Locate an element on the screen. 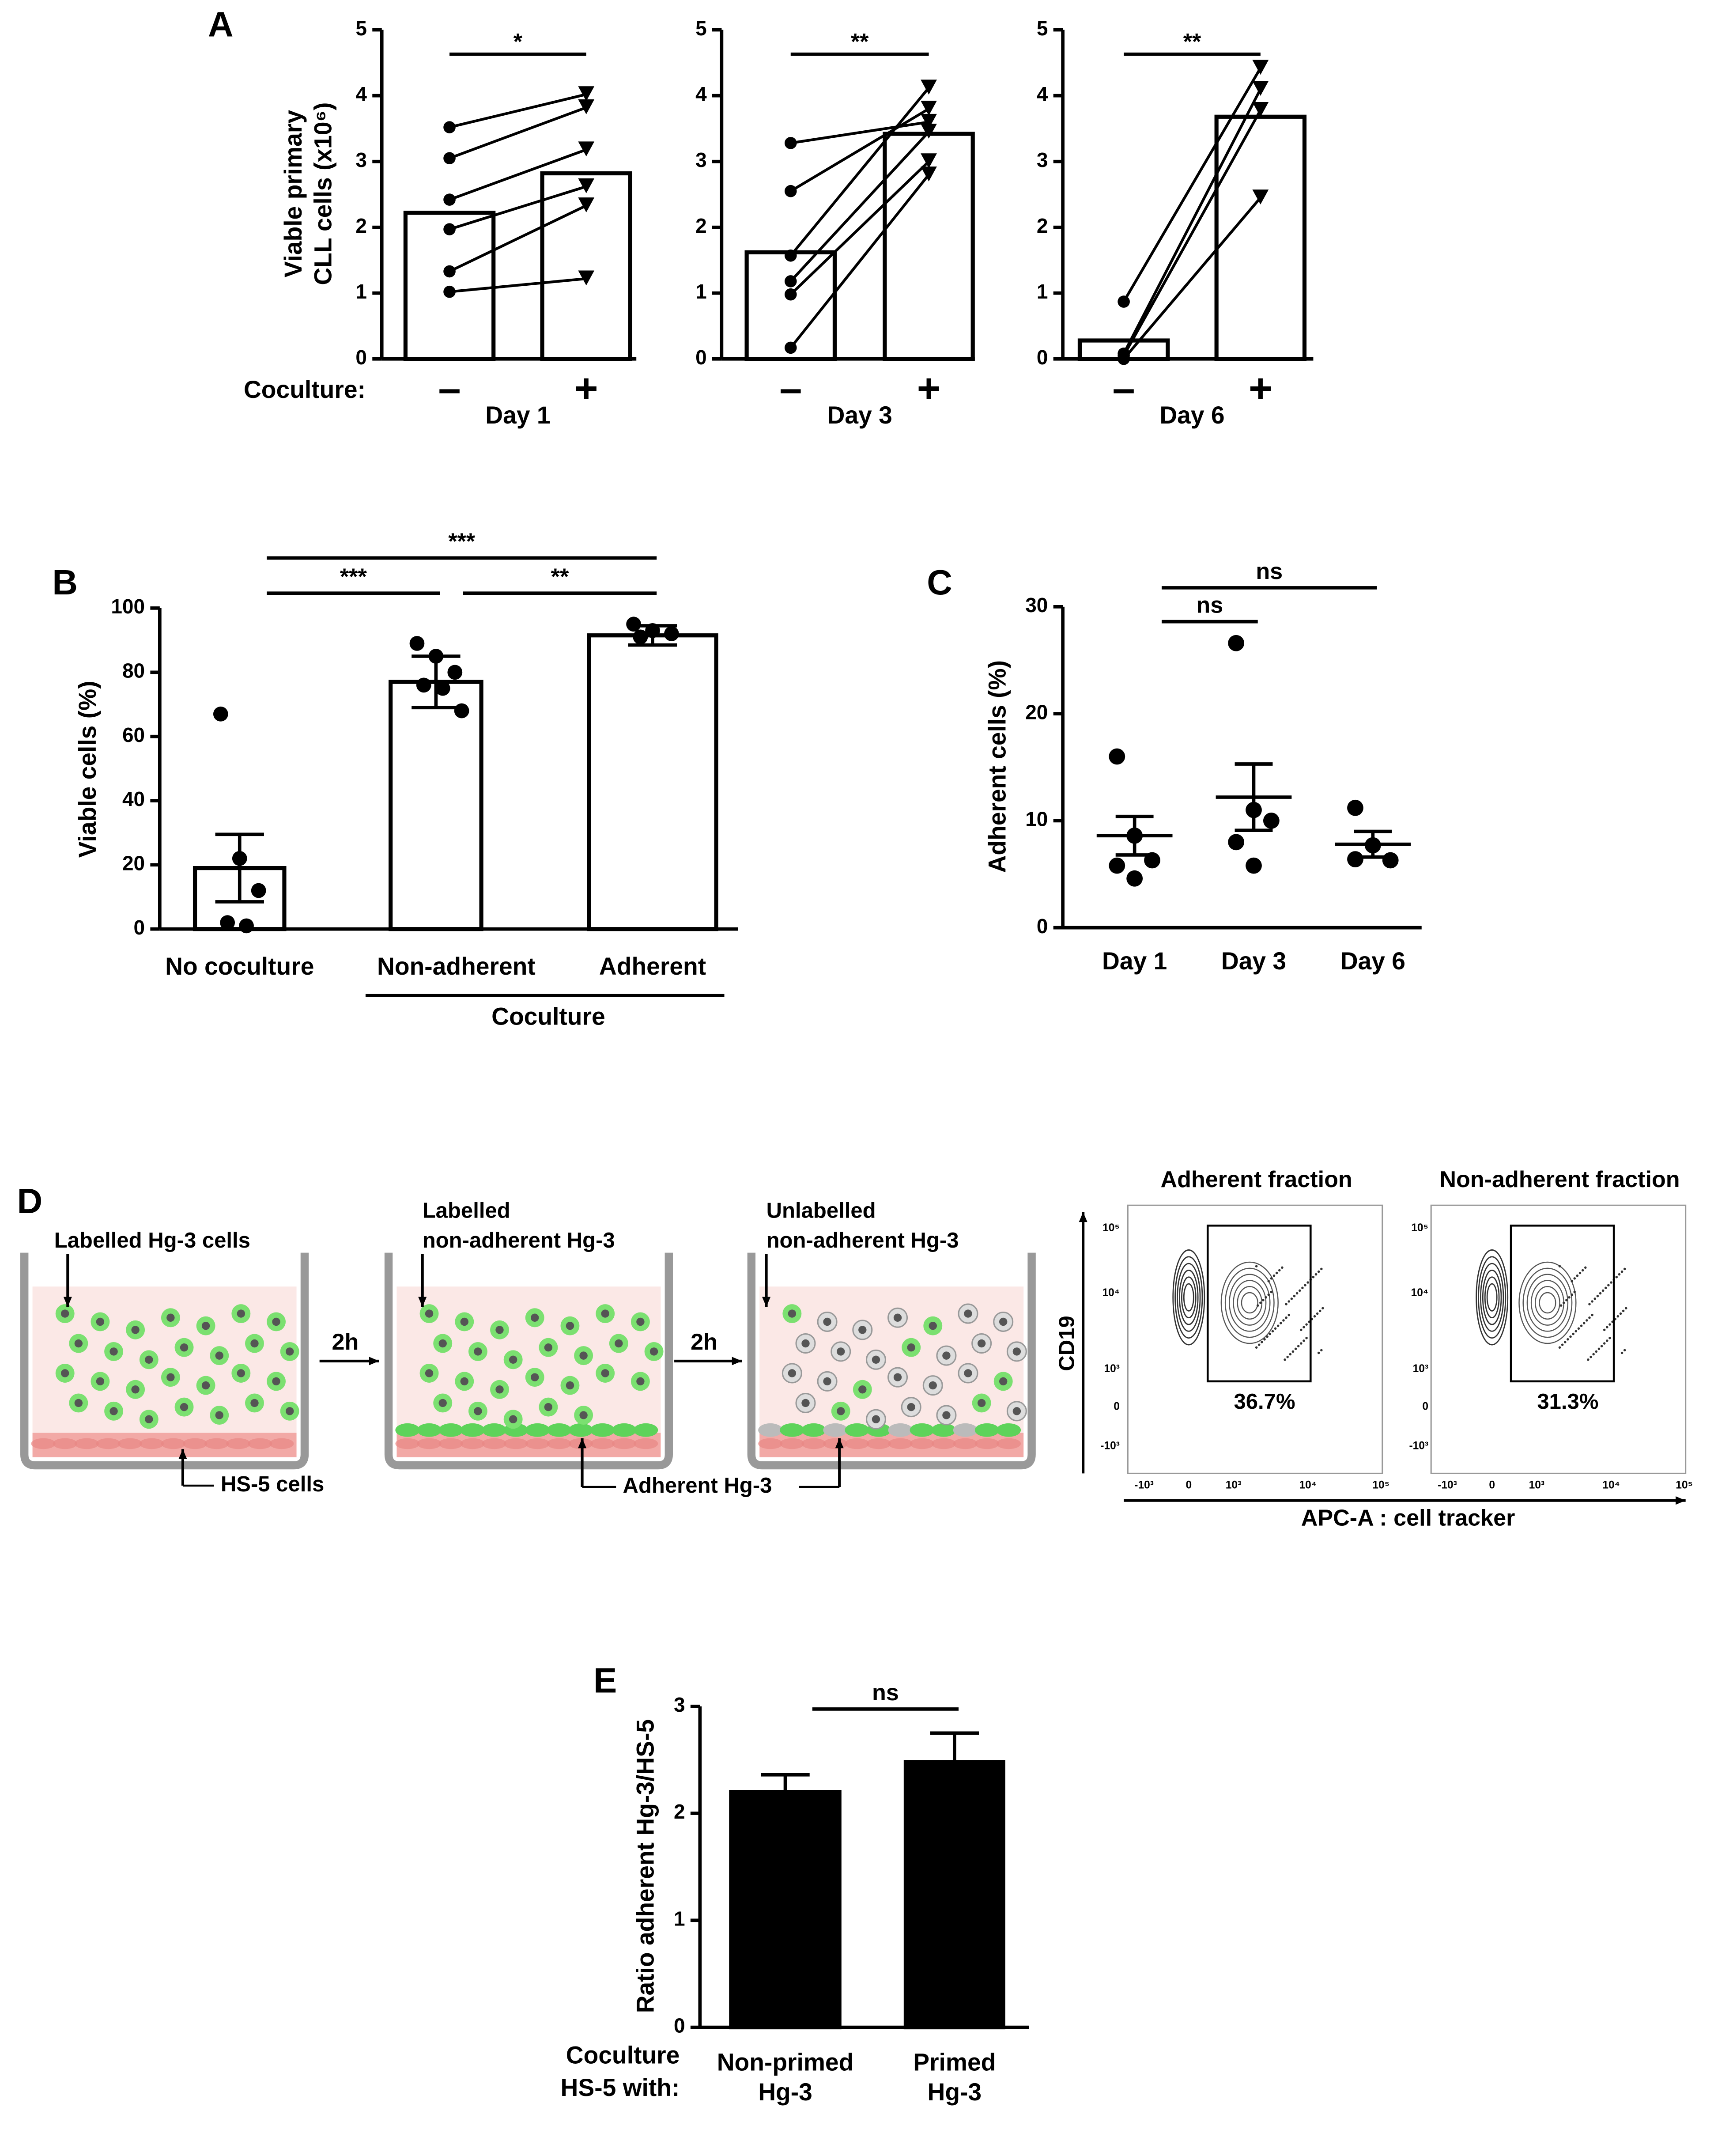 This screenshot has height=2156, width=1733. y-tick-label: 5 is located at coordinates (701, 28).